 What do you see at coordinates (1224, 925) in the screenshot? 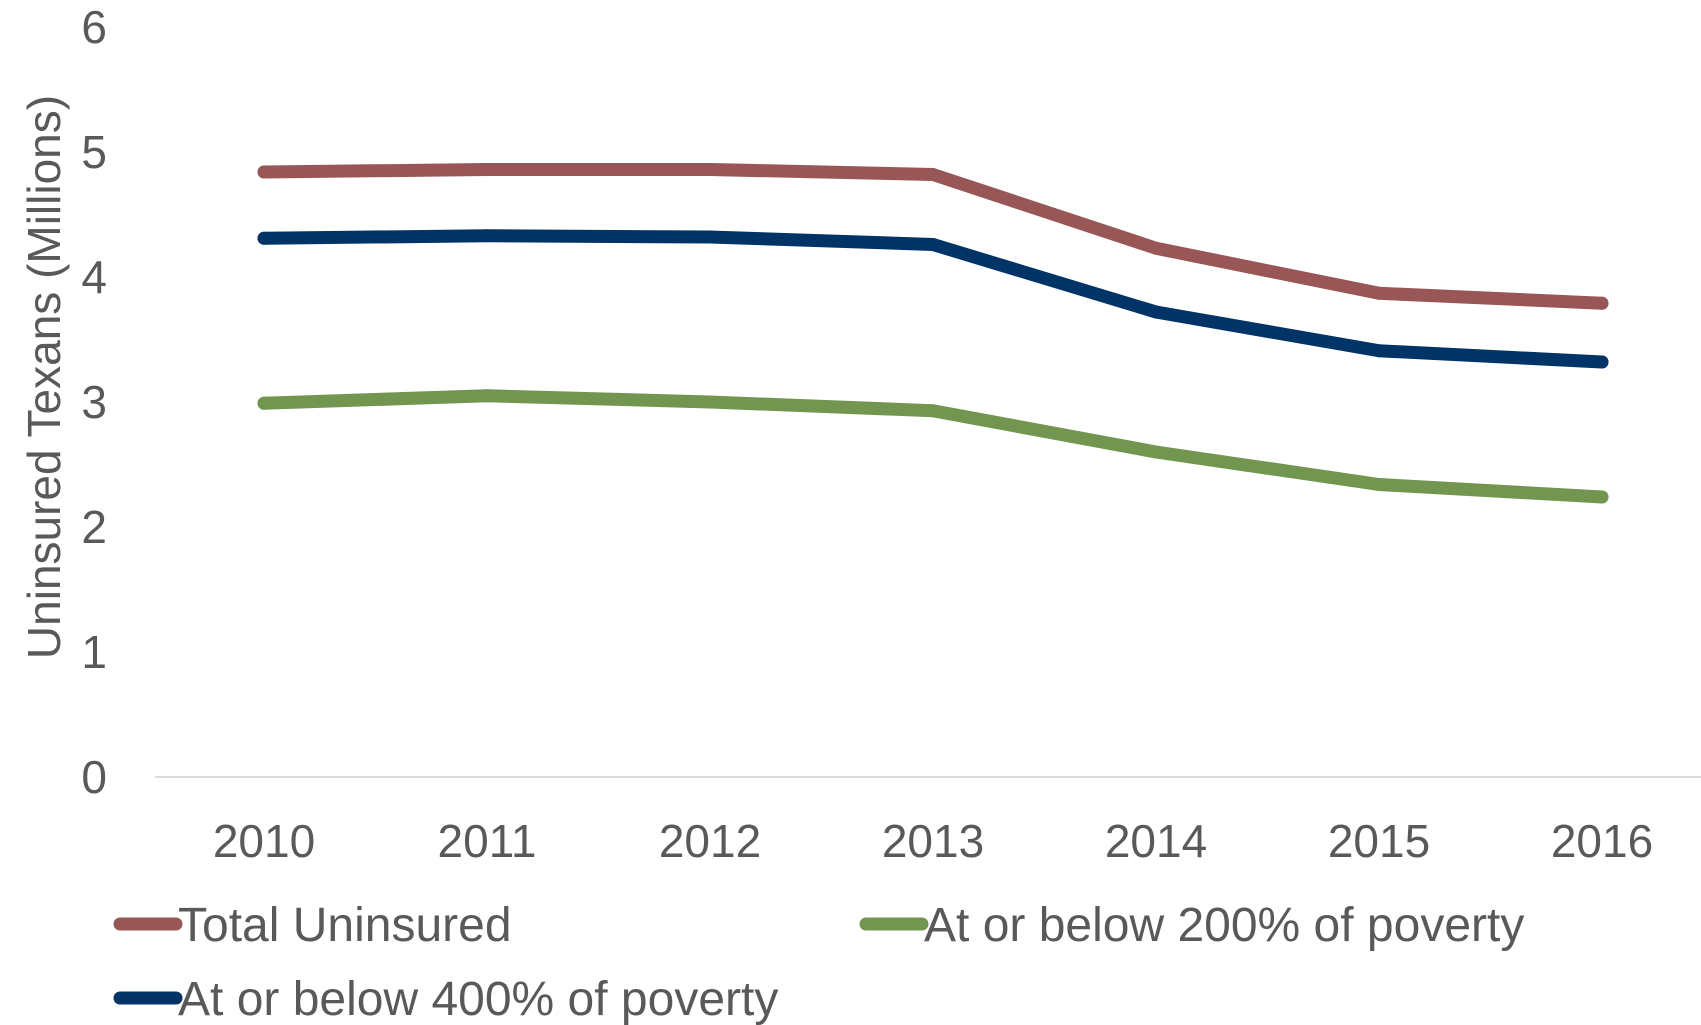
I see `legend-label: At or below 200% of poverty` at bounding box center [1224, 925].